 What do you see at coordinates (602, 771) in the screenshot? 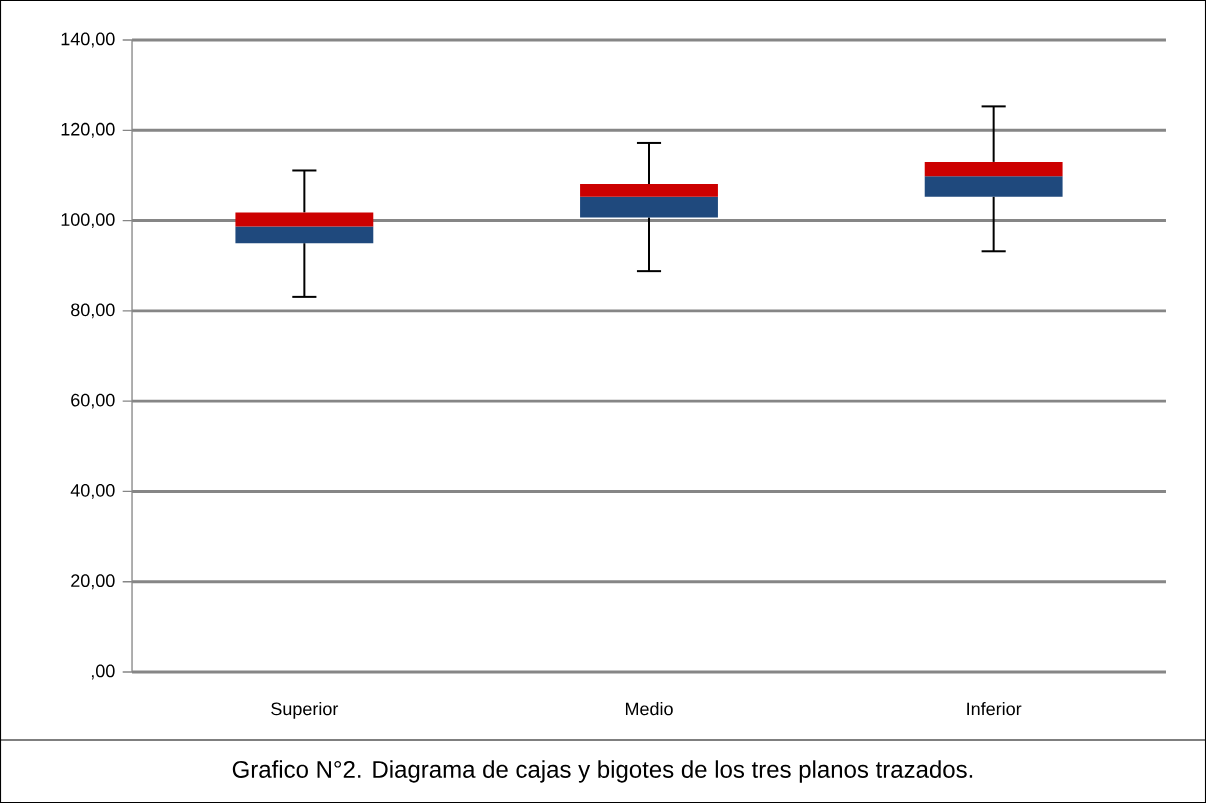
I see `text: Grafico N°2. Diagrama de cajas y bigotes de los tres planos trazados.` at bounding box center [602, 771].